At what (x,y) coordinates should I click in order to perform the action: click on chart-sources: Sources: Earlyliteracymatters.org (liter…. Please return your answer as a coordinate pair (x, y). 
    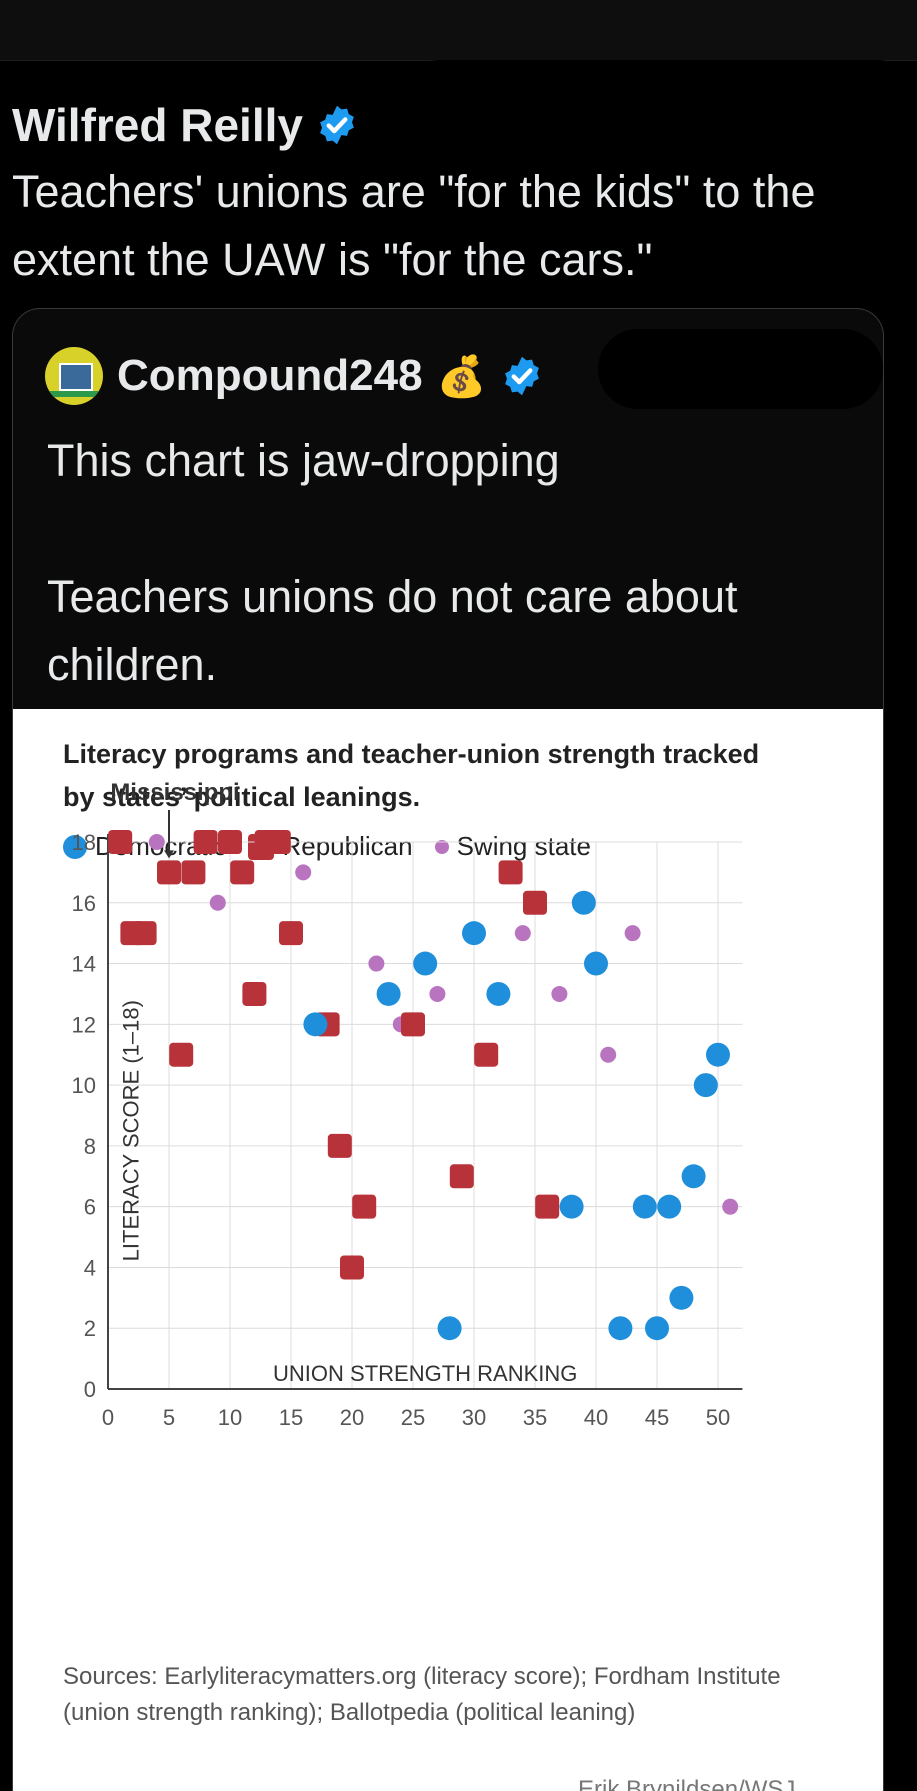
    Looking at the image, I should click on (422, 1694).